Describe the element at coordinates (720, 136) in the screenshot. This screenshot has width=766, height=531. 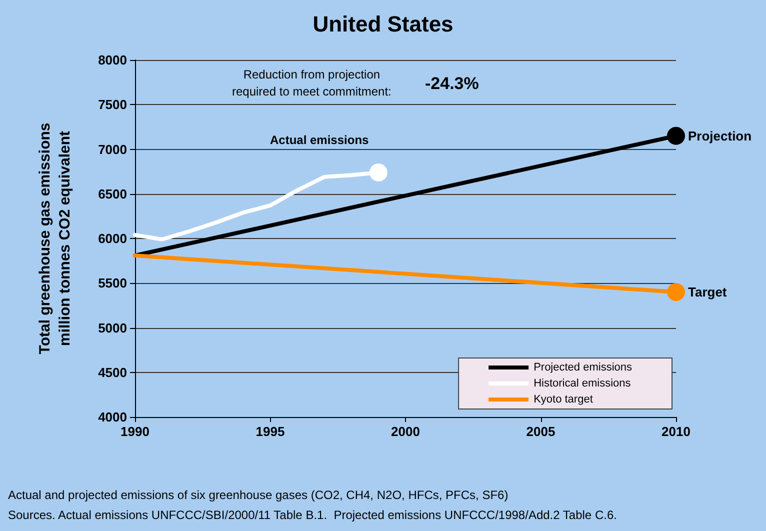
I see `annotation: Projection` at that location.